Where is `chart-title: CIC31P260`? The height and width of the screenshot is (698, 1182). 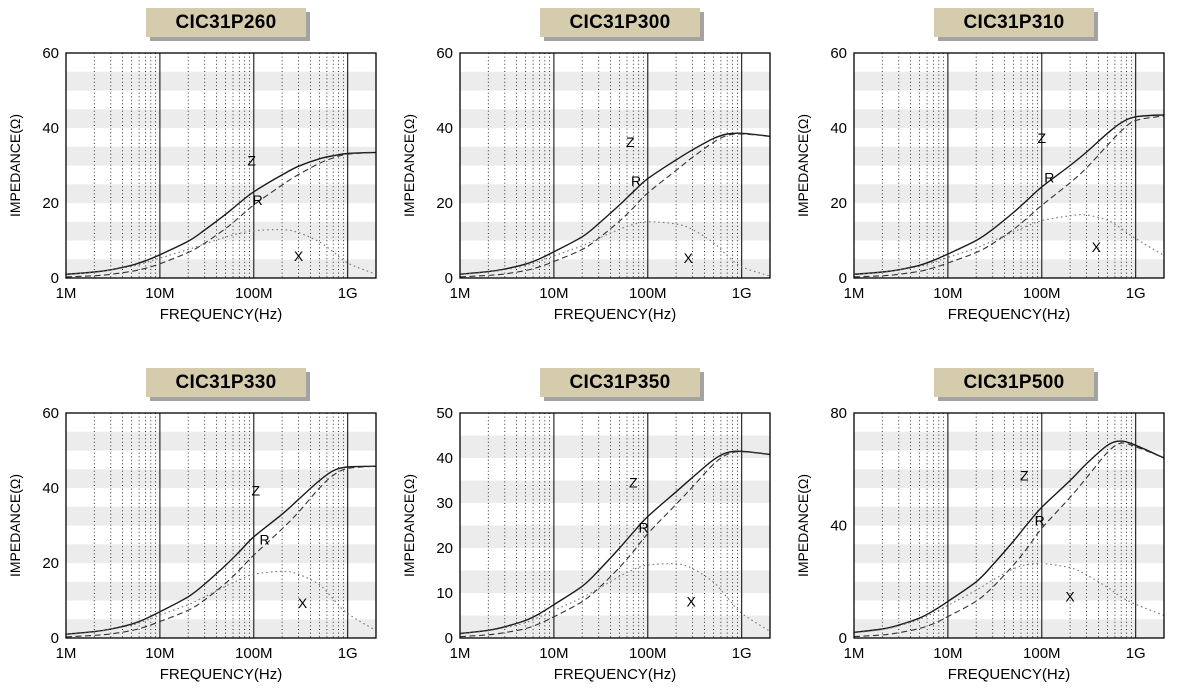 chart-title: CIC31P260 is located at coordinates (226, 22).